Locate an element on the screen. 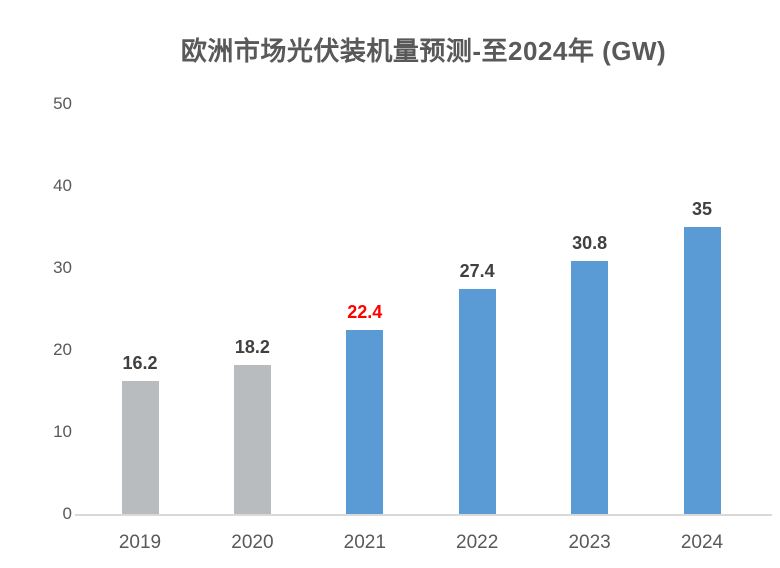 This screenshot has width=780, height=568. y-axis-tick-label: 40 is located at coordinates (62, 185).